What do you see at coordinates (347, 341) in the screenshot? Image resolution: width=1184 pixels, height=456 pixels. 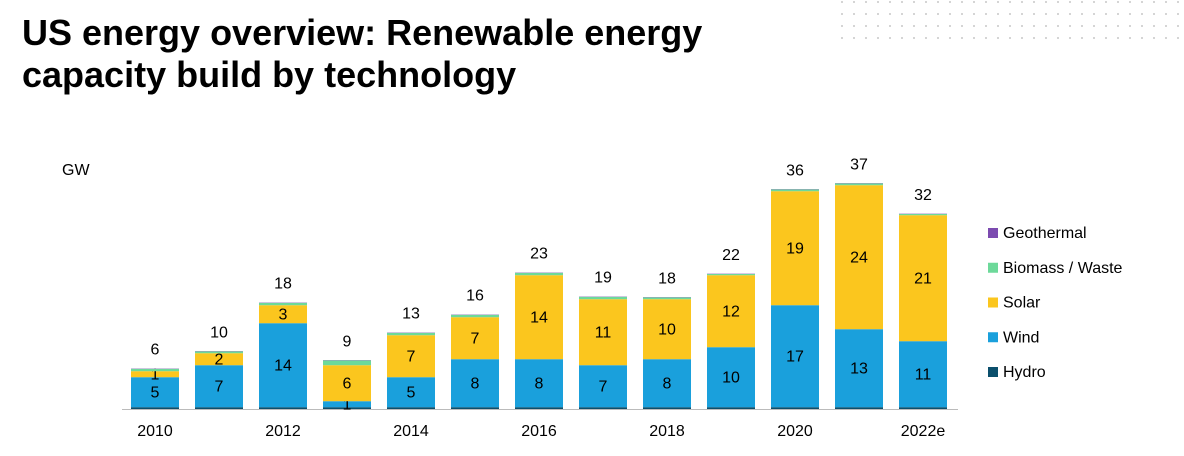 I see `total-label: 9` at bounding box center [347, 341].